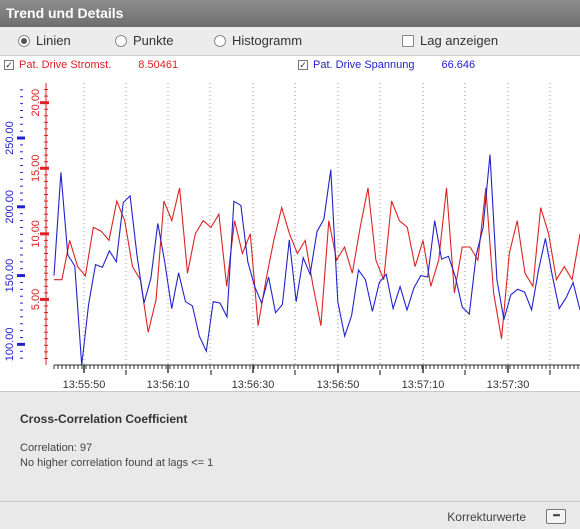 Image resolution: width=580 pixels, height=529 pixels. I want to click on legend-voltage-value: 66.646, so click(458, 65).